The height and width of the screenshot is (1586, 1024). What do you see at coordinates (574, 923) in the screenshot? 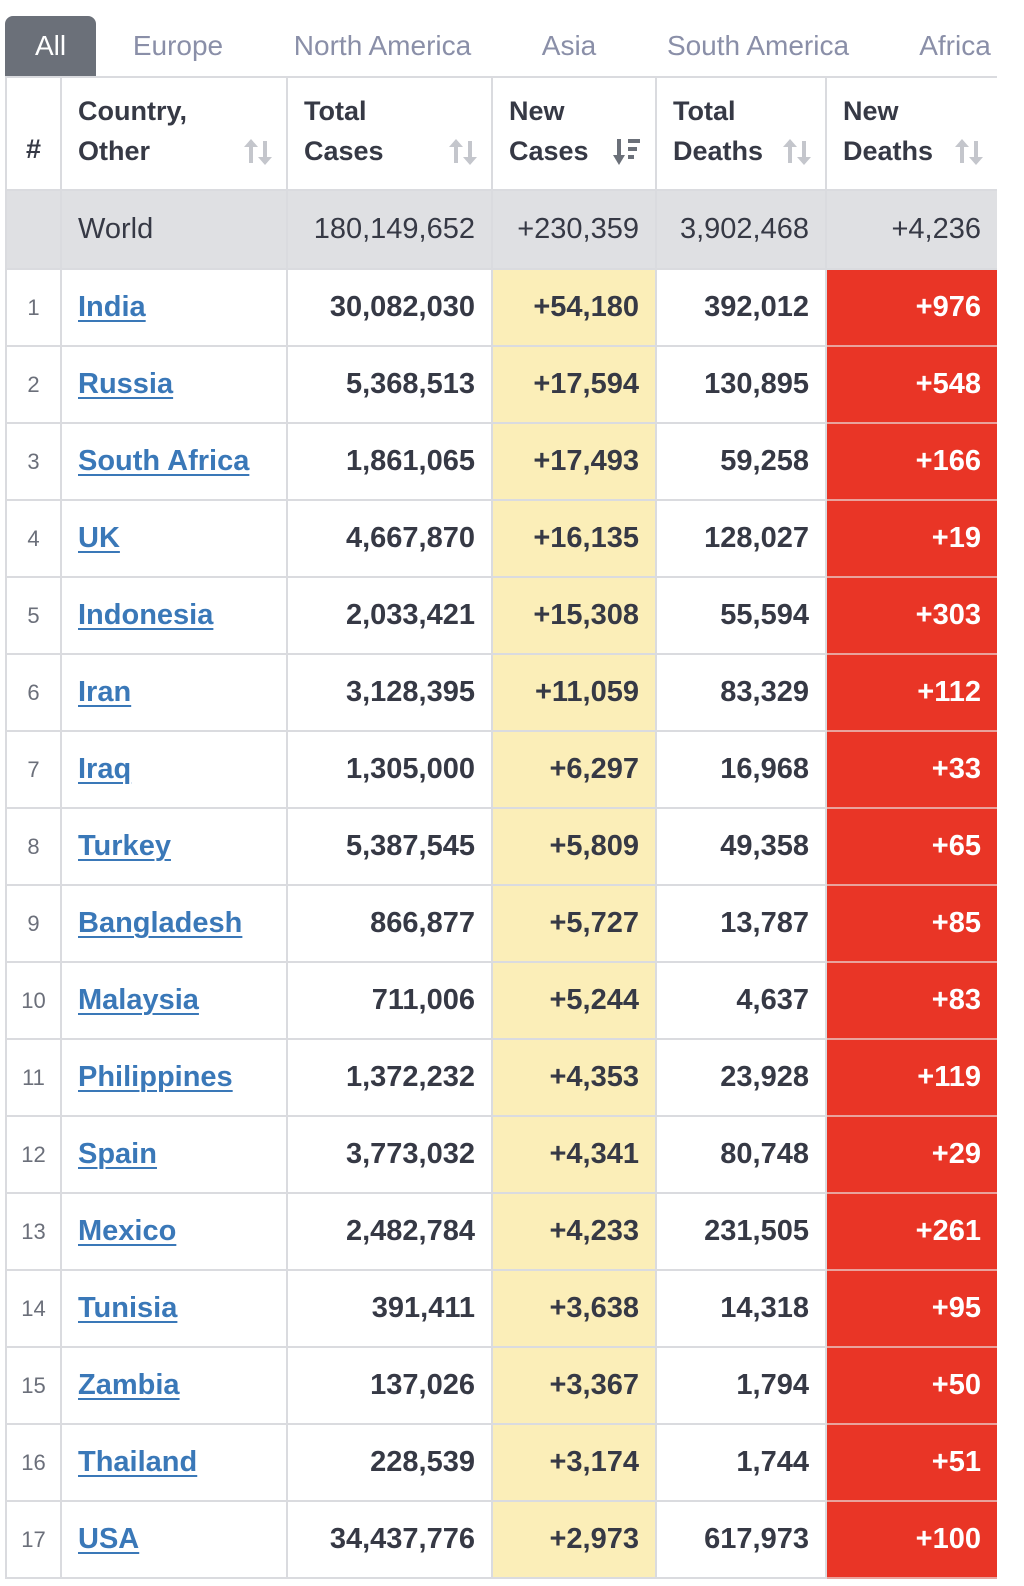
I see `row-new-cases: +5,727` at bounding box center [574, 923].